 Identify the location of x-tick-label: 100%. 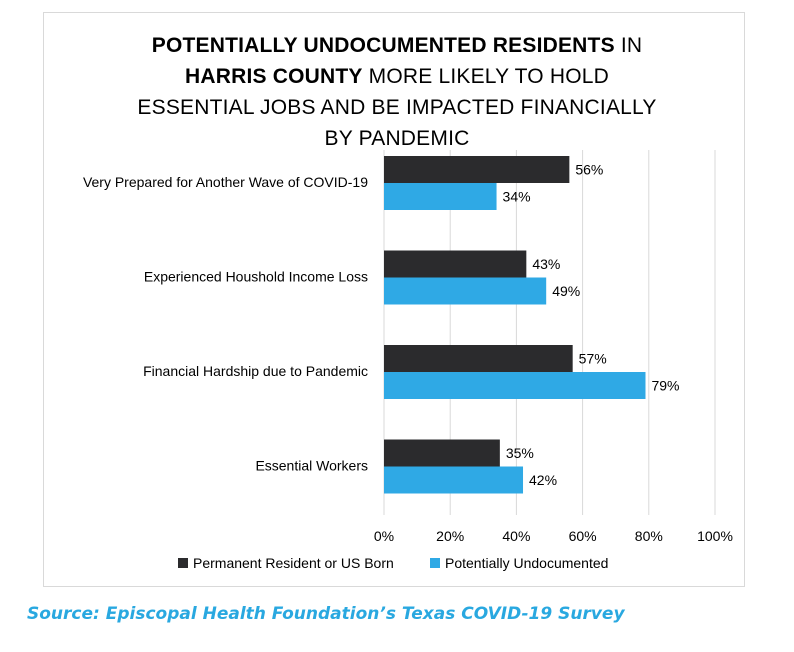
(715, 536).